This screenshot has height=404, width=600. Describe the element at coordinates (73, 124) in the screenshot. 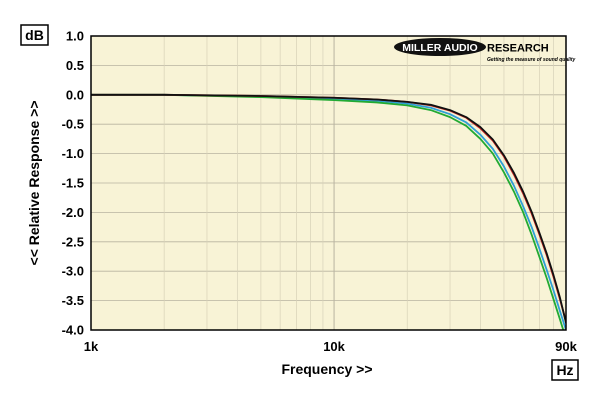

I see `y-tick-label: -0.5` at that location.